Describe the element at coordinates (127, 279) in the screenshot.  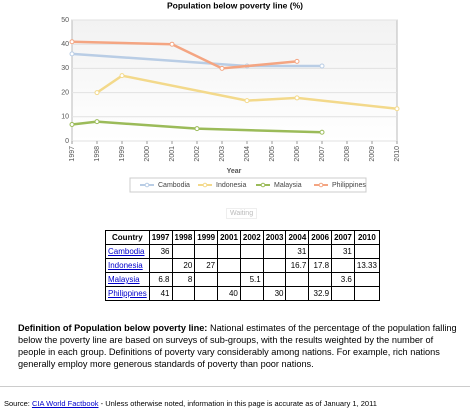
I see `country-link: Malaysia` at that location.